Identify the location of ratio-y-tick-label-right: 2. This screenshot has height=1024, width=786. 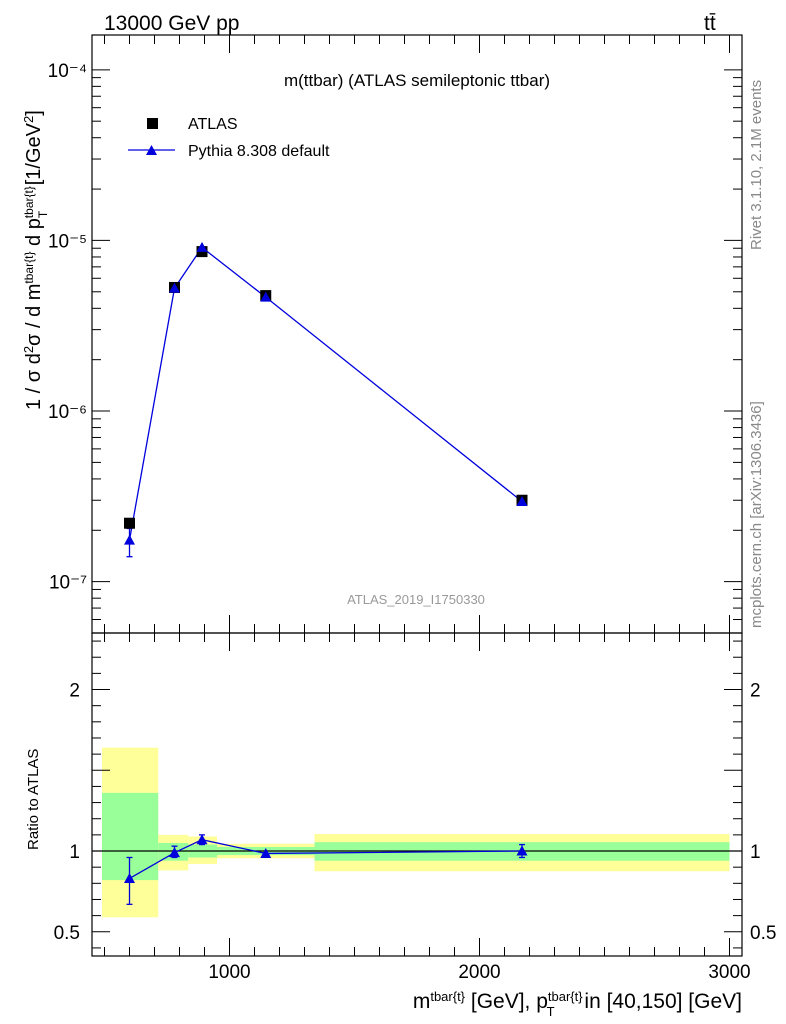
(755, 691).